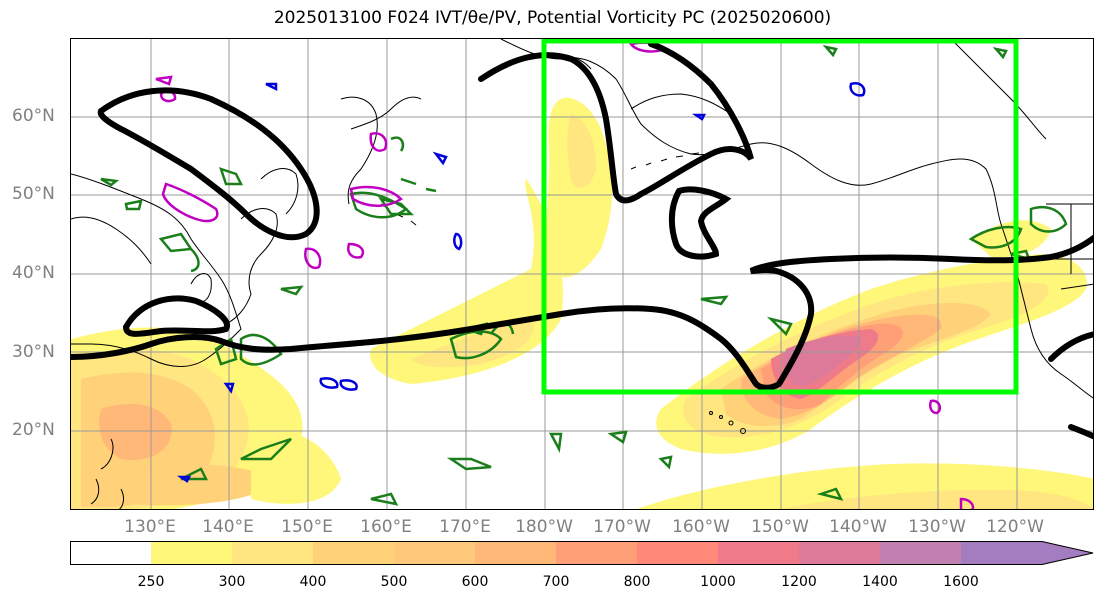 The height and width of the screenshot is (603, 1105). Describe the element at coordinates (313, 582) in the screenshot. I see `colorbar-tick-label: 400` at that location.